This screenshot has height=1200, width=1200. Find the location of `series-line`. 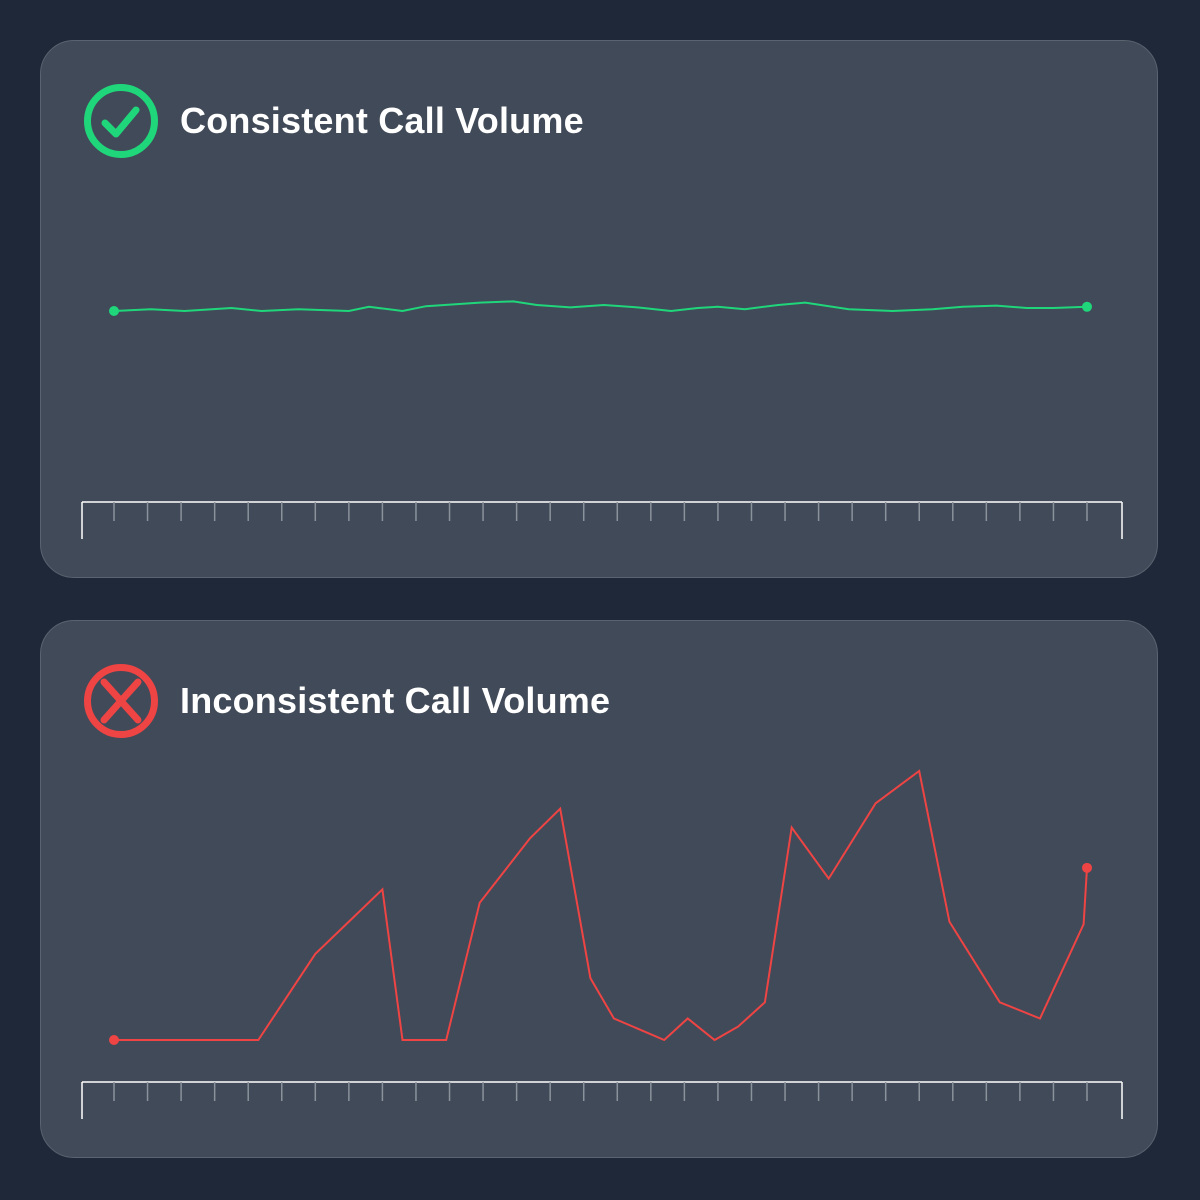

series-line is located at coordinates (600, 306).